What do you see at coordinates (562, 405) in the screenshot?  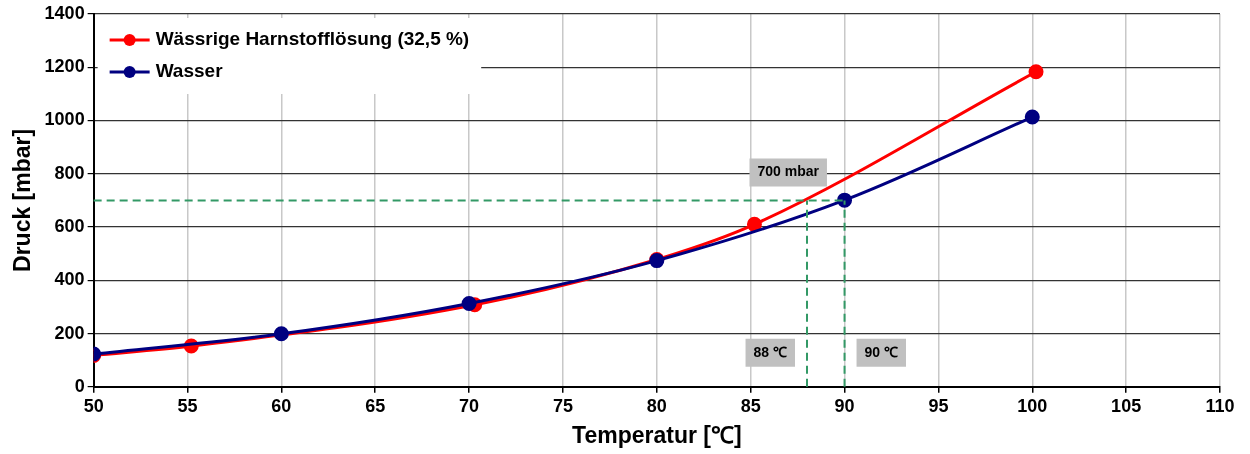 I see `x-tick-label: 75` at bounding box center [562, 405].